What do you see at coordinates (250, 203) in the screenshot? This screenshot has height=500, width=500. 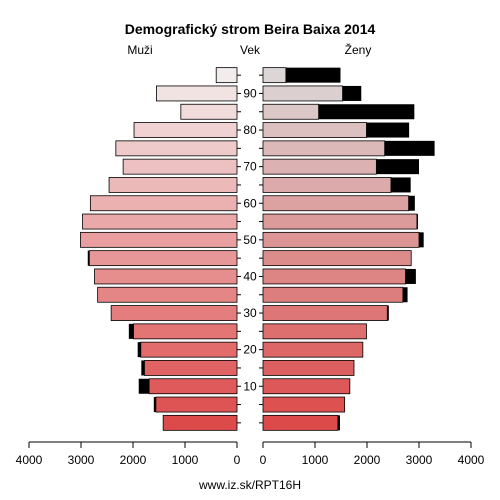 I see `age-tick-label: 60` at bounding box center [250, 203].